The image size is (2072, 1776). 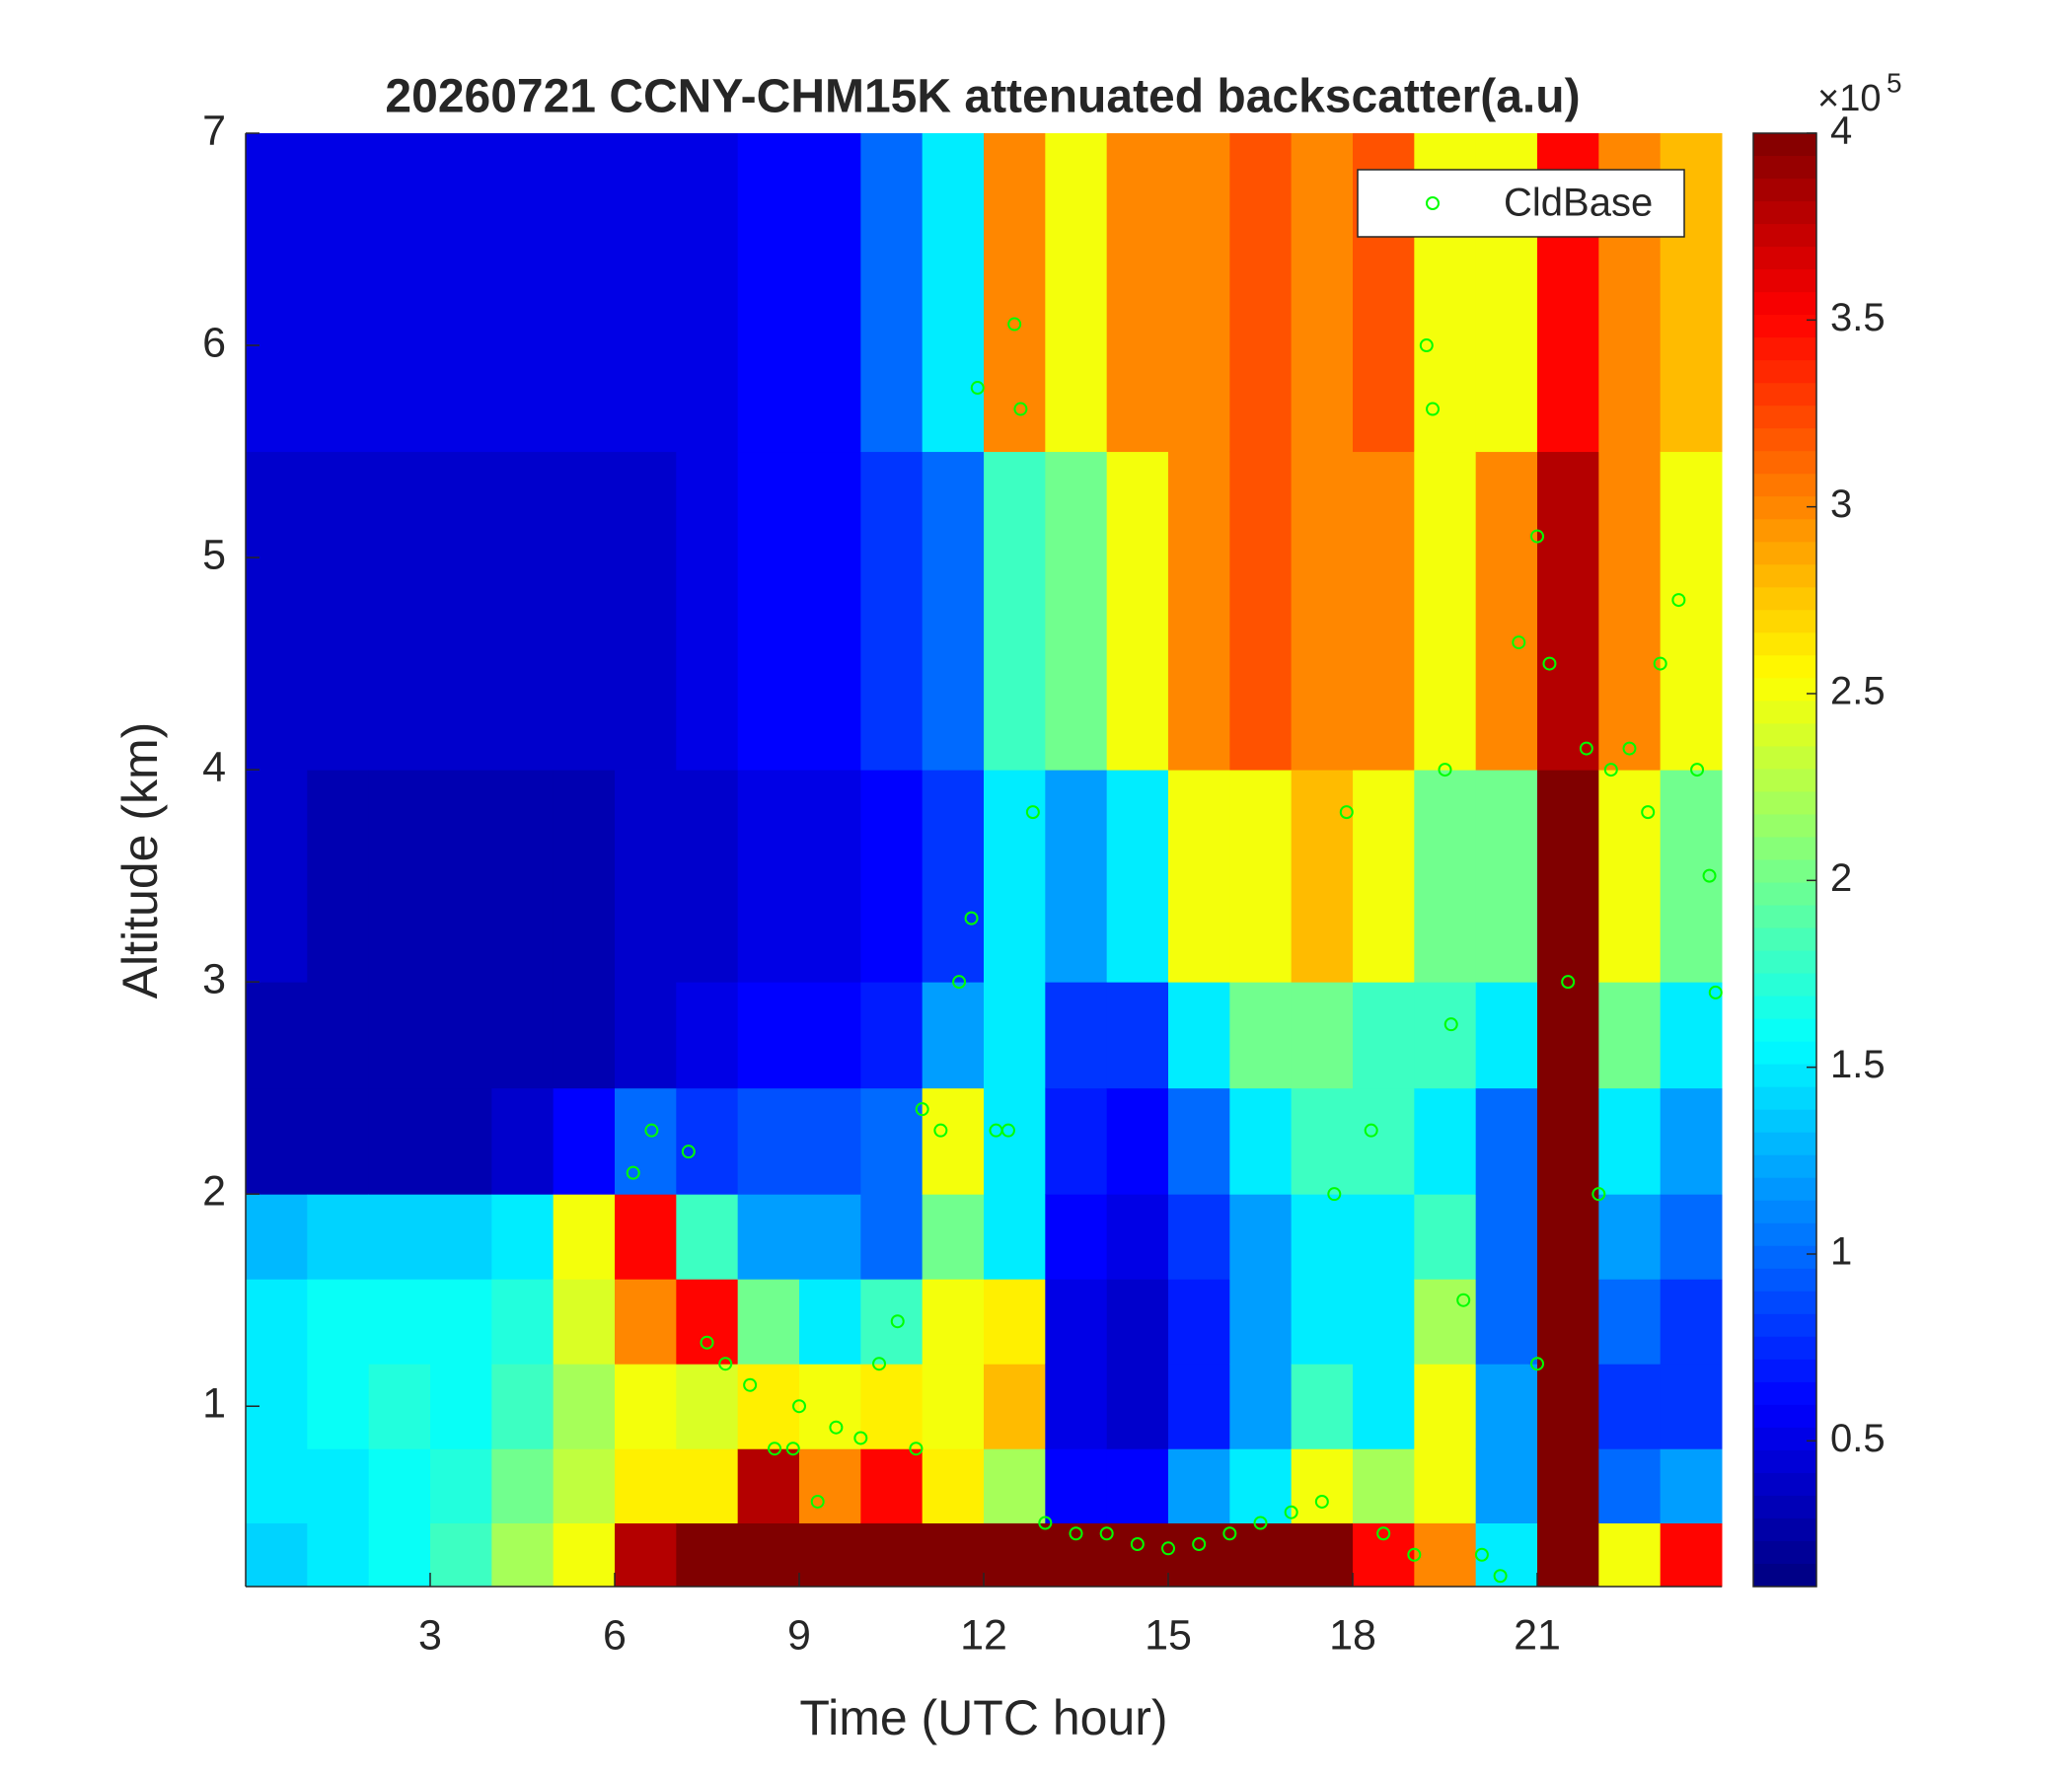 I want to click on colorbar-tick-label: 3, so click(x=1841, y=504).